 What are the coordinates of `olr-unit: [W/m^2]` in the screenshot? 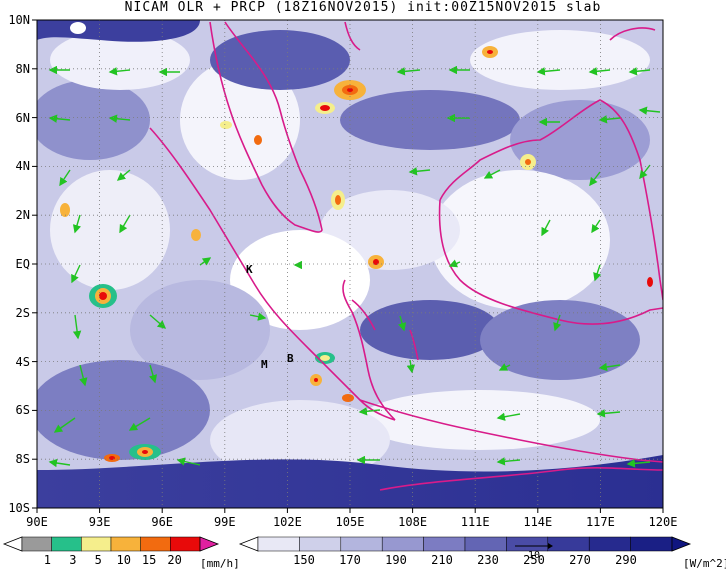 It's located at (704, 563).